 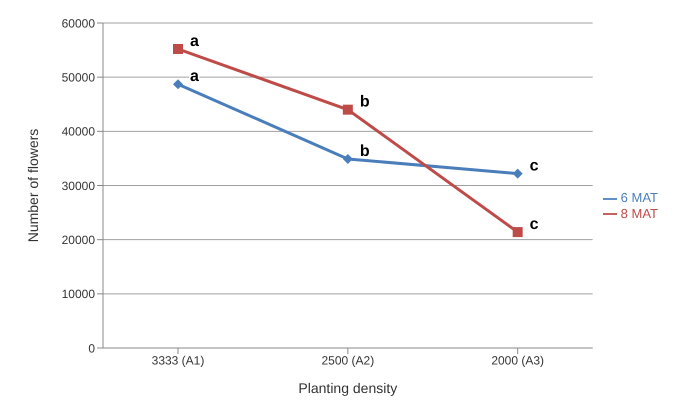 What do you see at coordinates (79, 23) in the screenshot?
I see `y-tick-label: 60000` at bounding box center [79, 23].